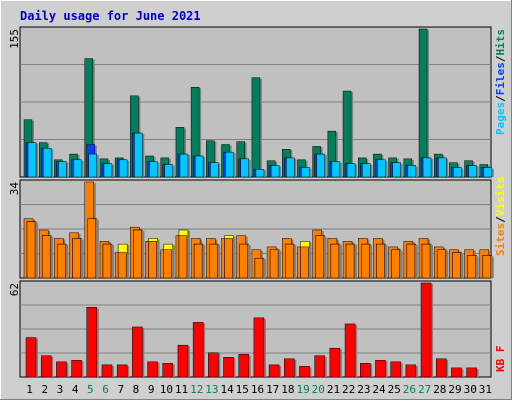  Describe the element at coordinates (242, 389) in the screenshot. I see `day-label: 15` at that location.